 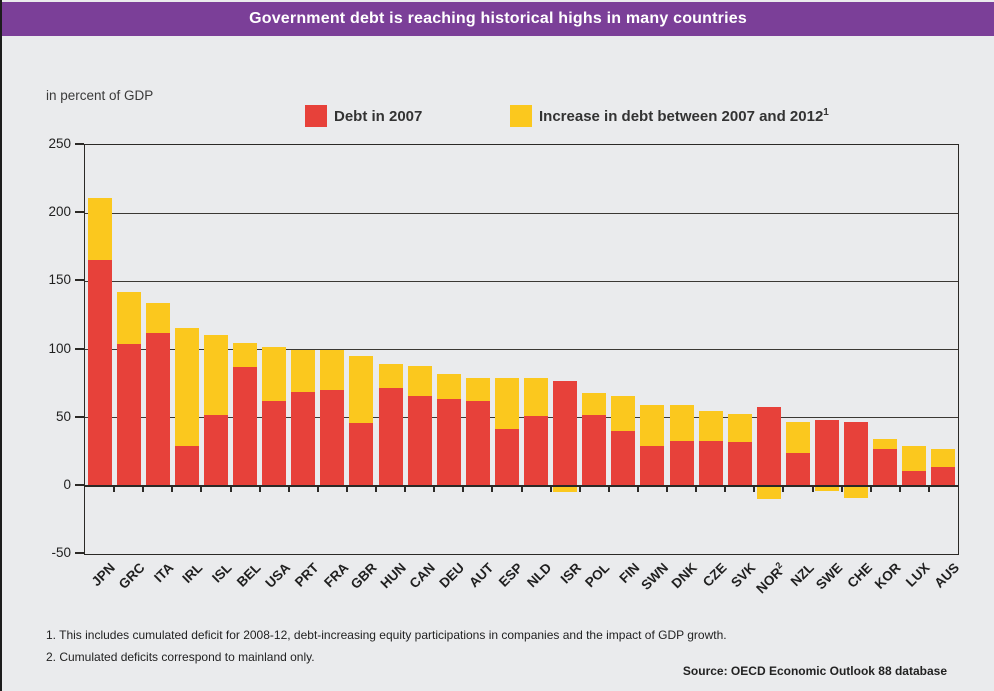 I want to click on bar-PRT-debt-2007, so click(x=303, y=438).